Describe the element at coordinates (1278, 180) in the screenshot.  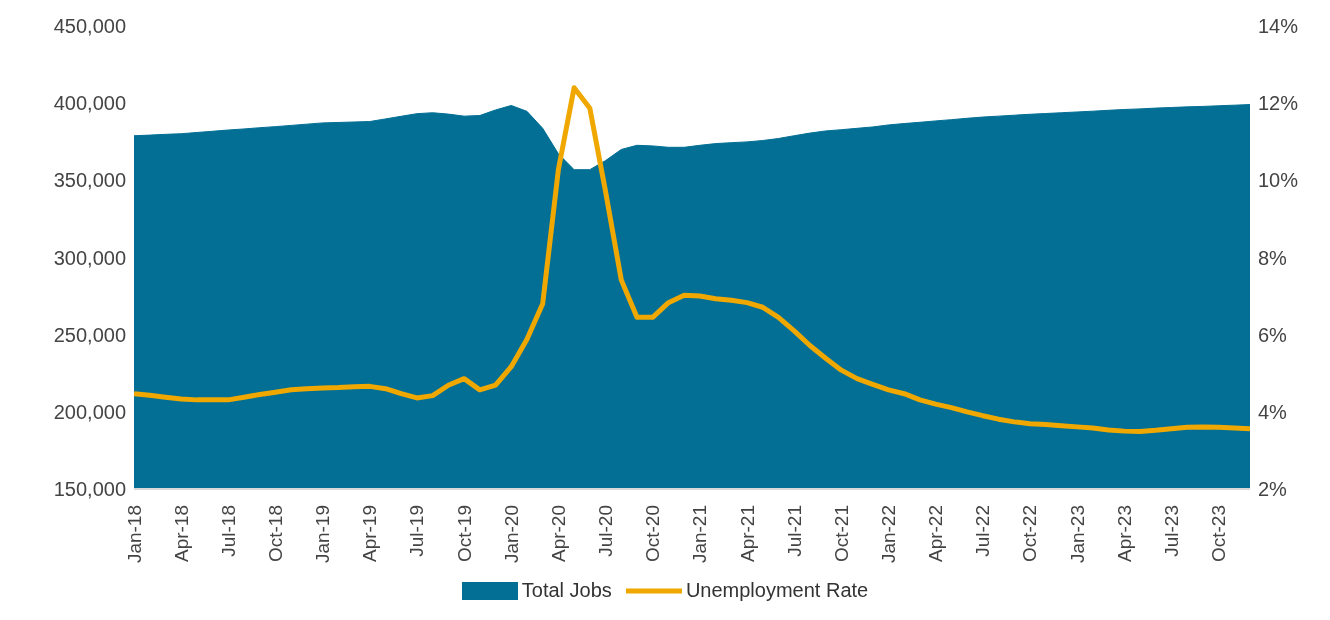
I see `y2-tick-label: 10%` at that location.